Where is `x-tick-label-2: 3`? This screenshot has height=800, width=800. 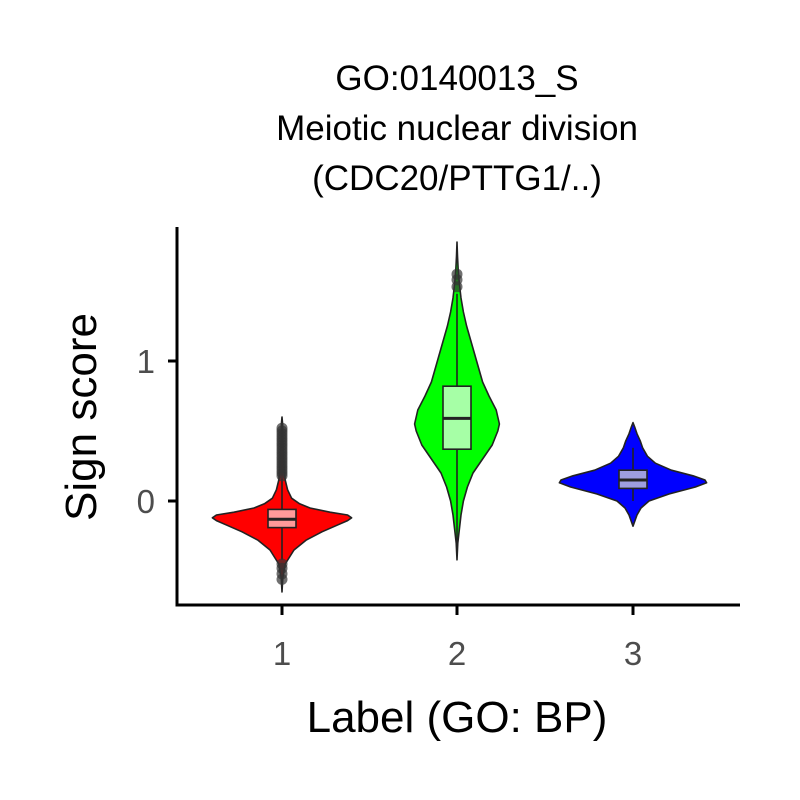
x-tick-label-2: 3 is located at coordinates (633, 653).